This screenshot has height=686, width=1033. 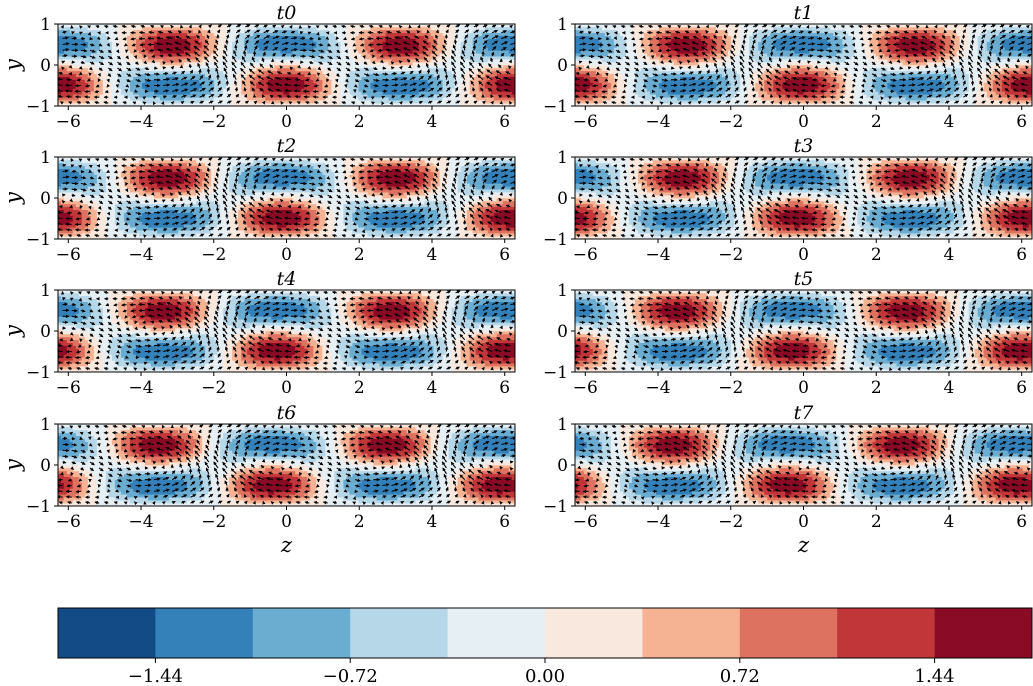 What do you see at coordinates (788, 67) in the screenshot?
I see `subplot-t1: t1−6 −4 −2 0 2 4 610−1` at bounding box center [788, 67].